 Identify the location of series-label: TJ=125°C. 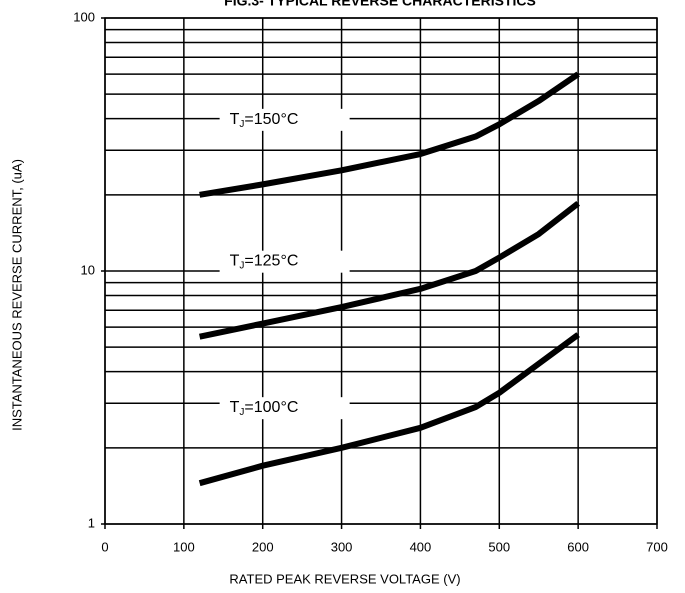
(264, 262).